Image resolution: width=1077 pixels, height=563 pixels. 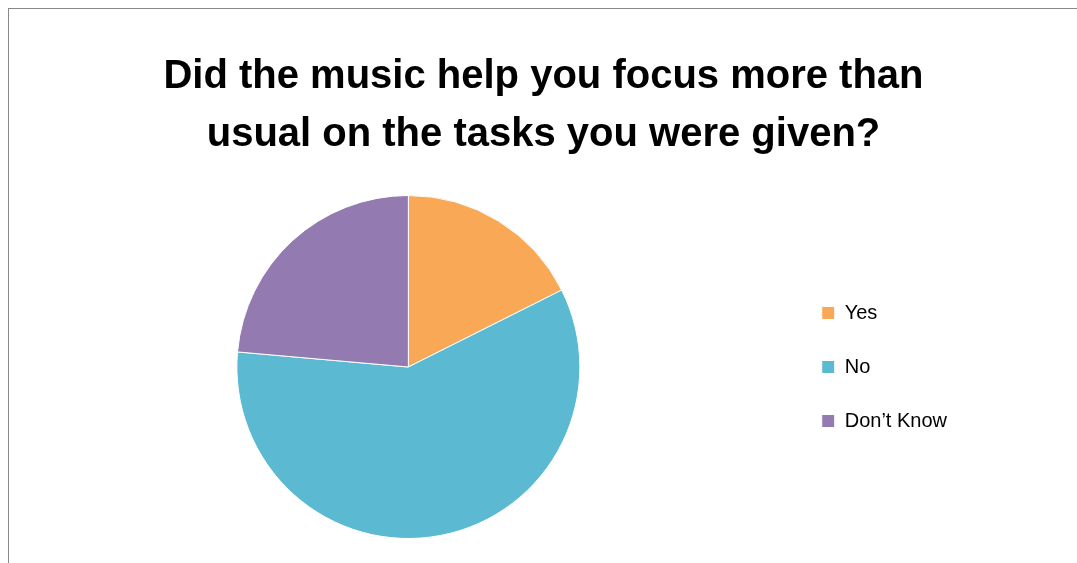 I want to click on legend-label: Don’t Know, so click(x=896, y=419).